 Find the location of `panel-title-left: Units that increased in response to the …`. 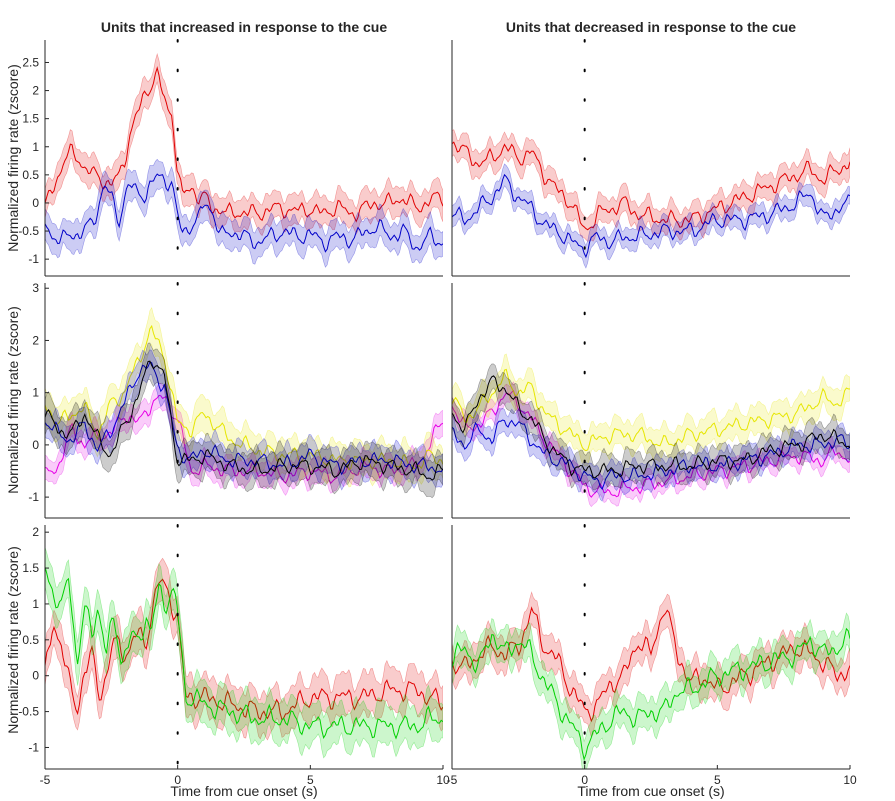

panel-title-left: Units that increased in response to the … is located at coordinates (244, 27).